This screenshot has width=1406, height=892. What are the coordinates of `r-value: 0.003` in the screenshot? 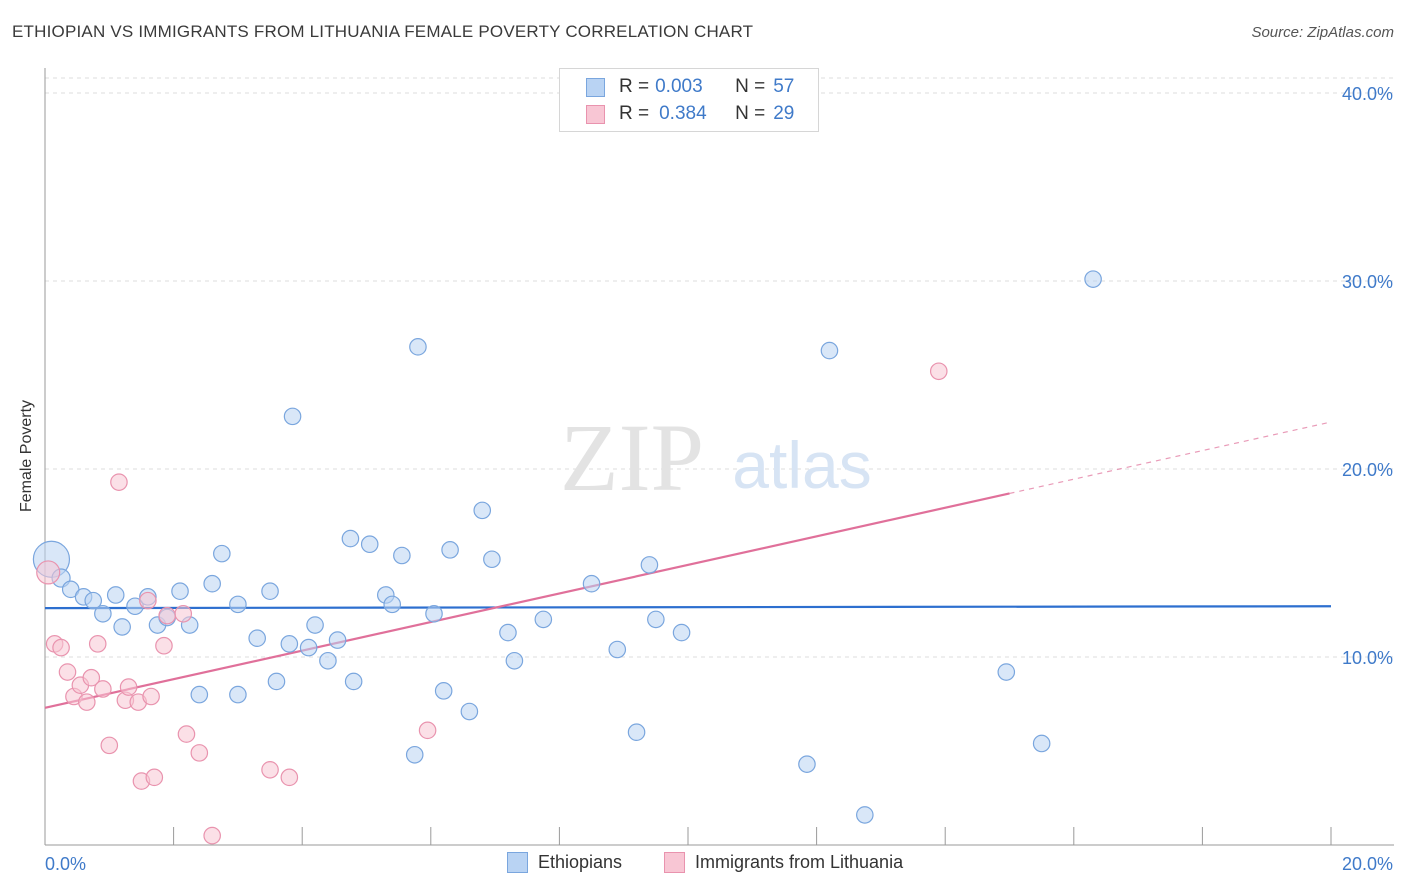 It's located at (679, 86).